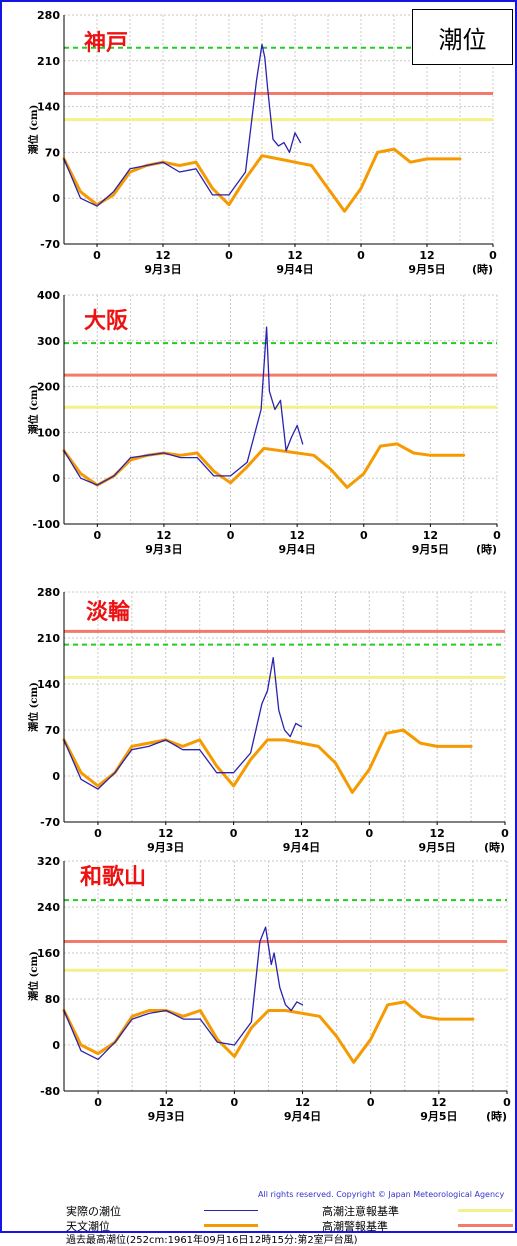 This screenshot has width=517, height=1246. Describe the element at coordinates (48, 861) in the screenshot. I see `y-tick-label: 320` at that location.